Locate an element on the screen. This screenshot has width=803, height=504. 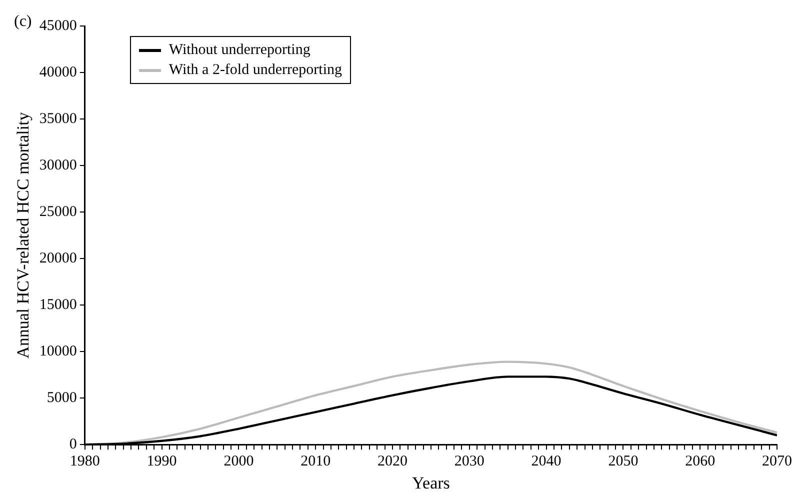
x-tick-label: 2000 is located at coordinates (239, 462).